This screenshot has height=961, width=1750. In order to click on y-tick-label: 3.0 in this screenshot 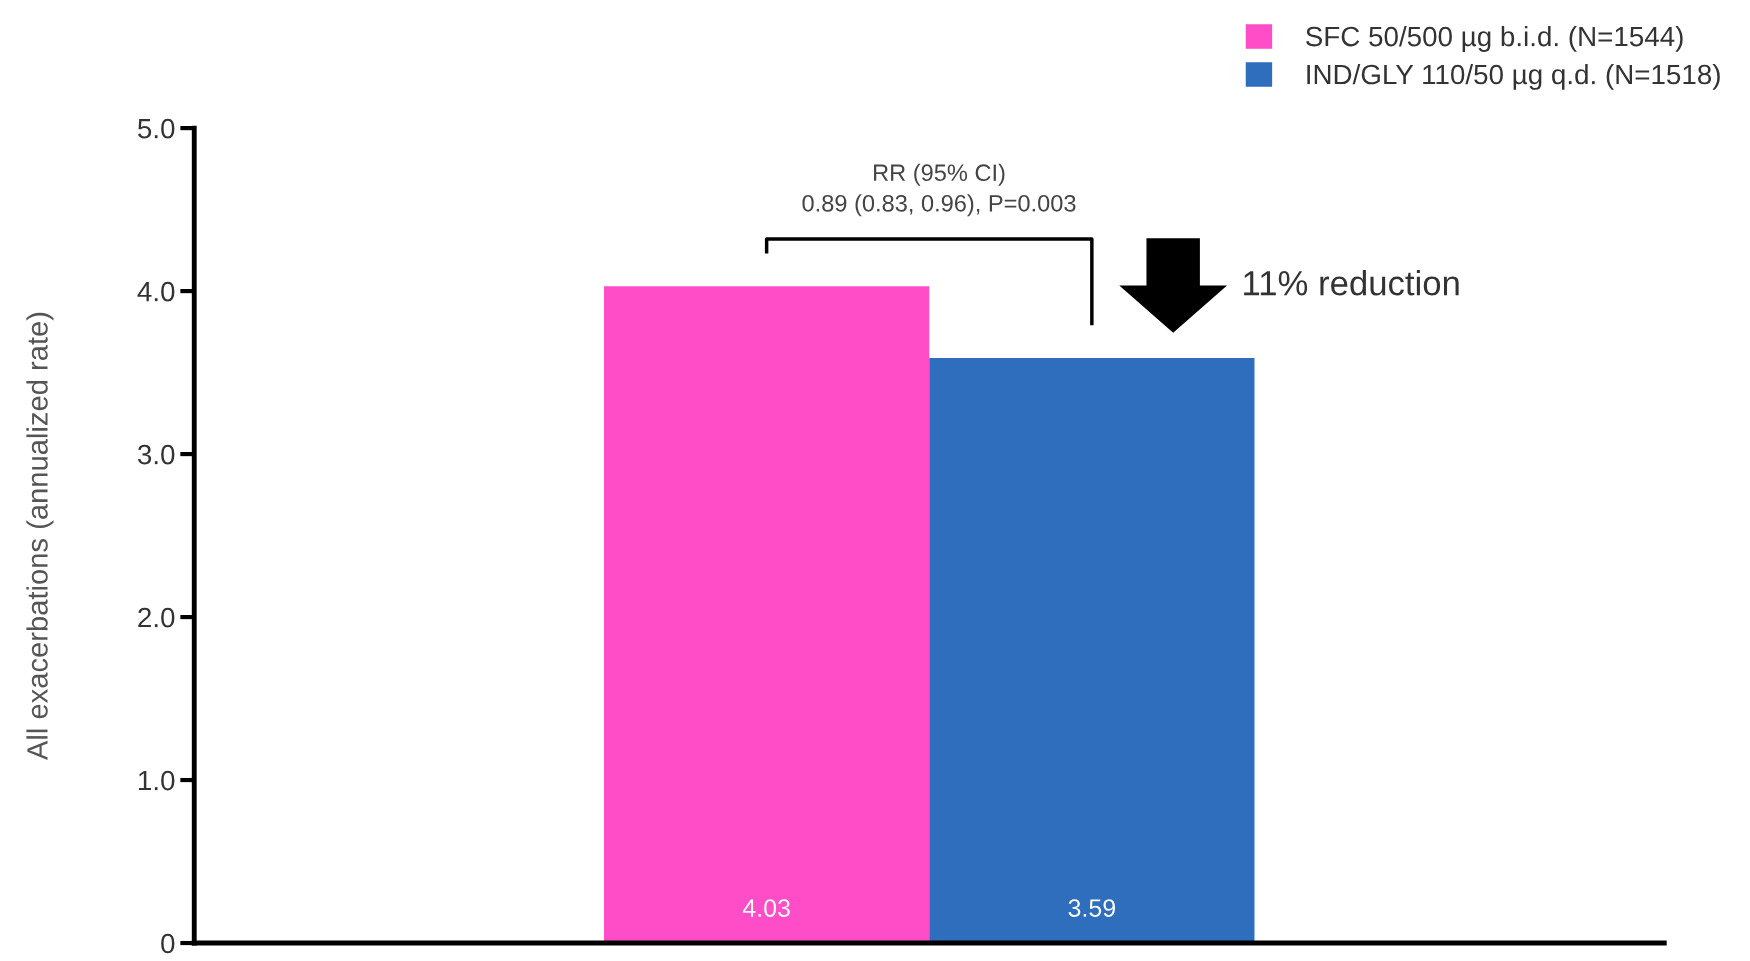, I will do `click(156, 454)`.